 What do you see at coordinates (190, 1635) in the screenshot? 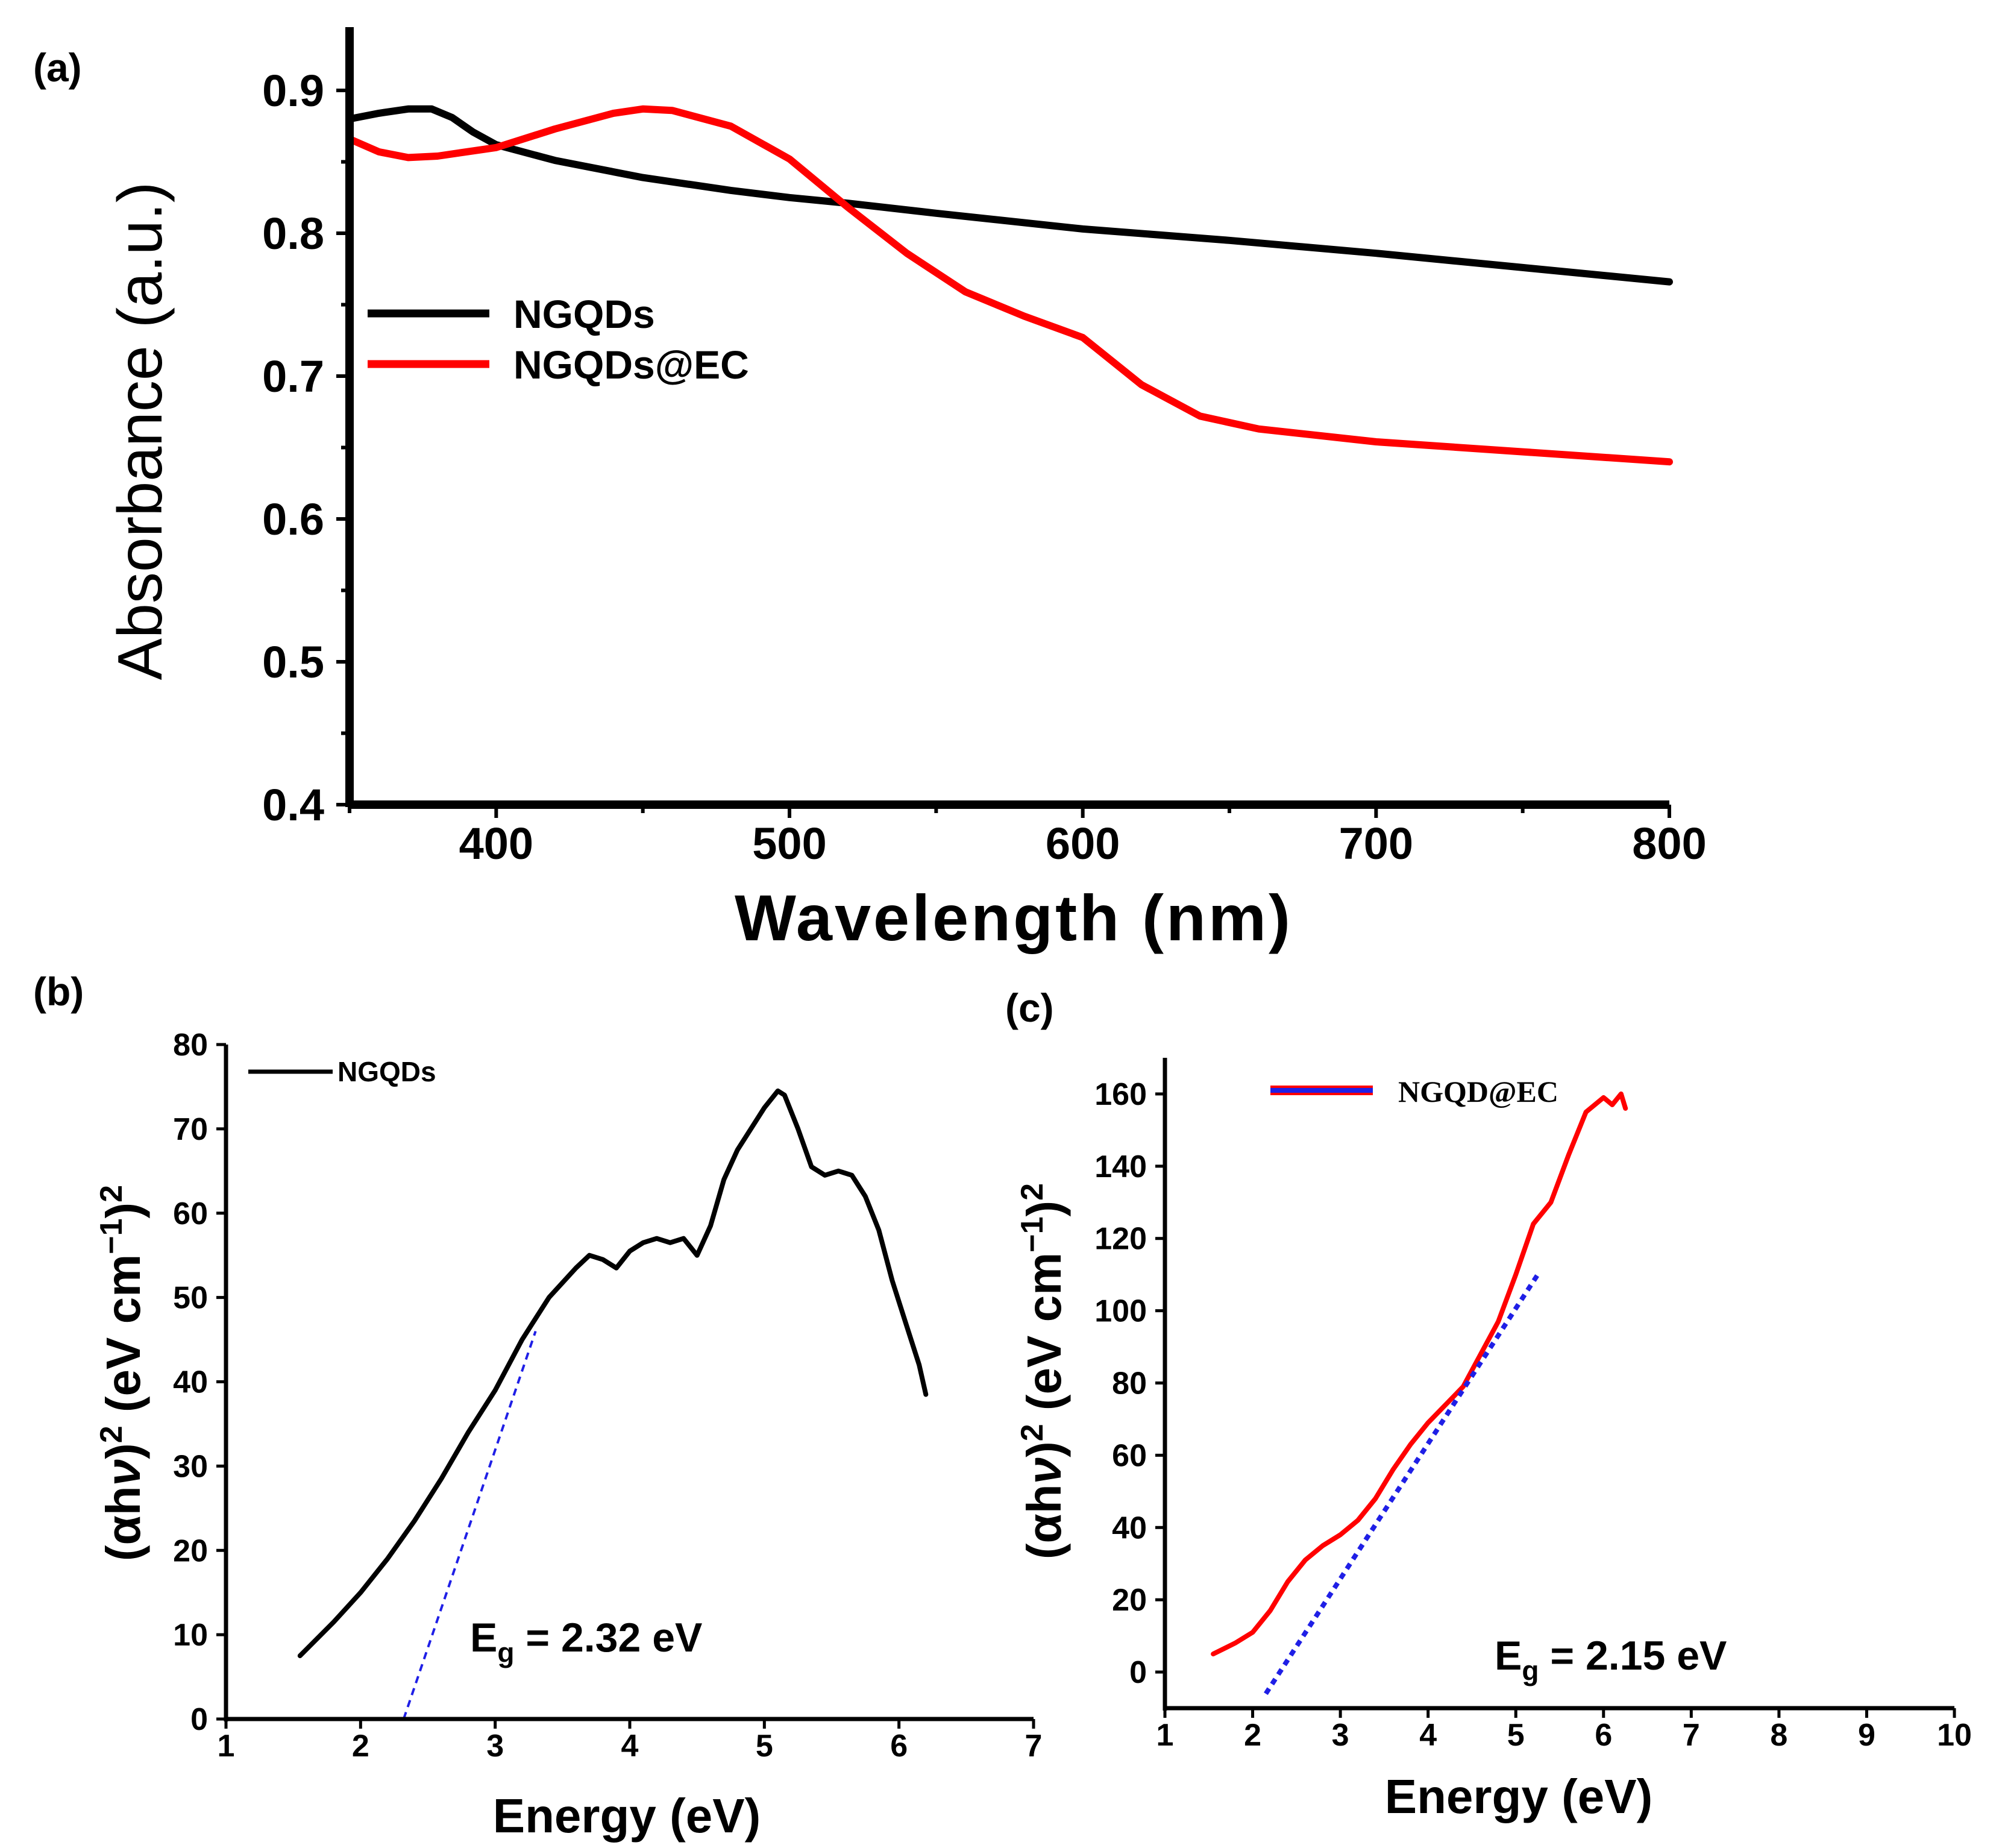
I see `y-tick-label: 10` at bounding box center [190, 1635].